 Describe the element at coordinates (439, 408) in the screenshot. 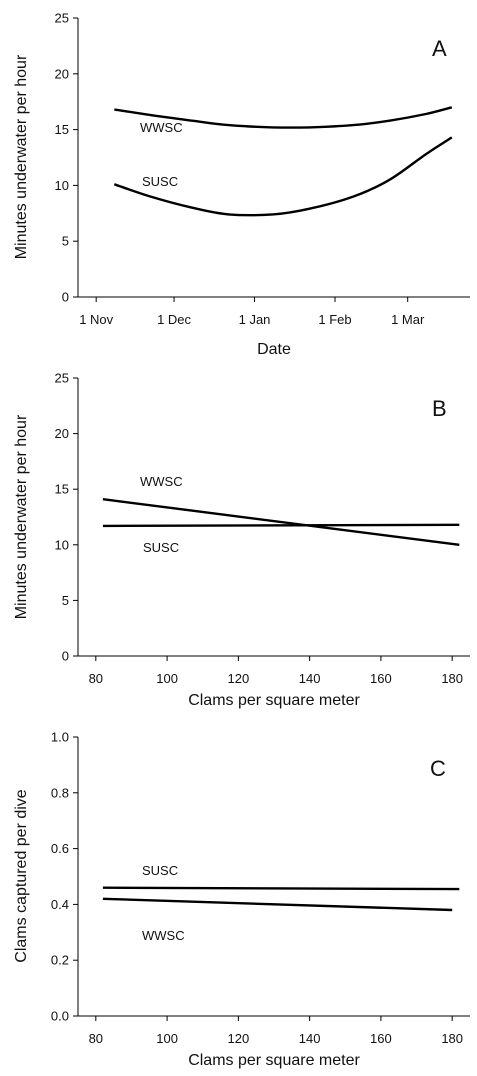

I see `panel-b-letter: B` at that location.